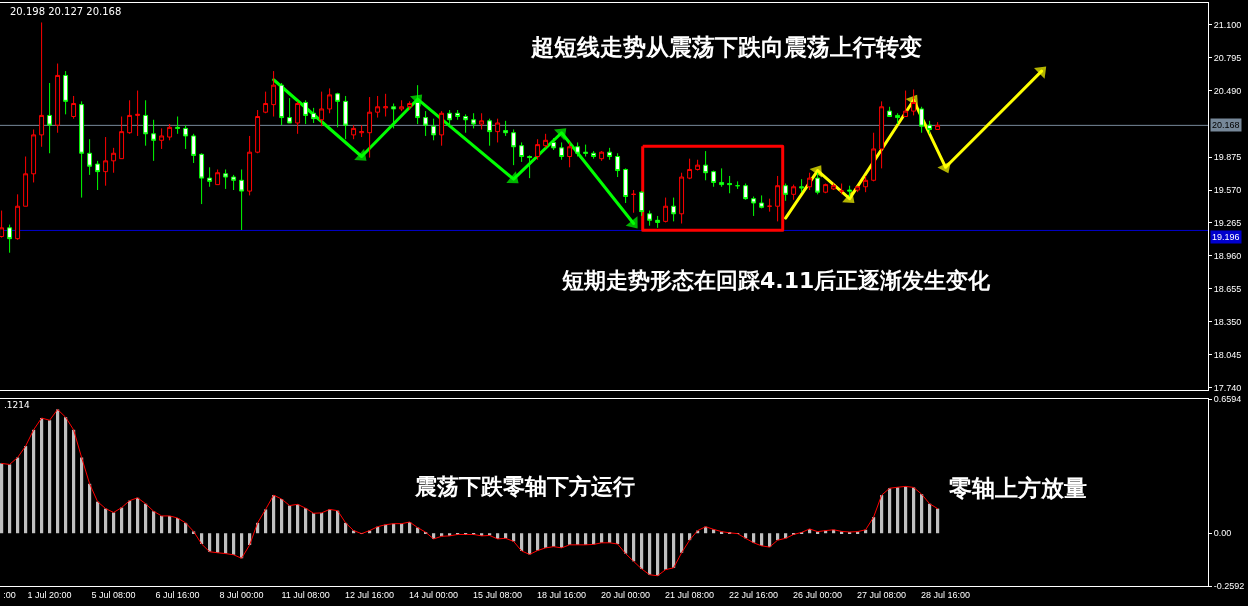  Describe the element at coordinates (370, 594) in the screenshot. I see `x-tick-label: 12 Jul 16:00` at that location.